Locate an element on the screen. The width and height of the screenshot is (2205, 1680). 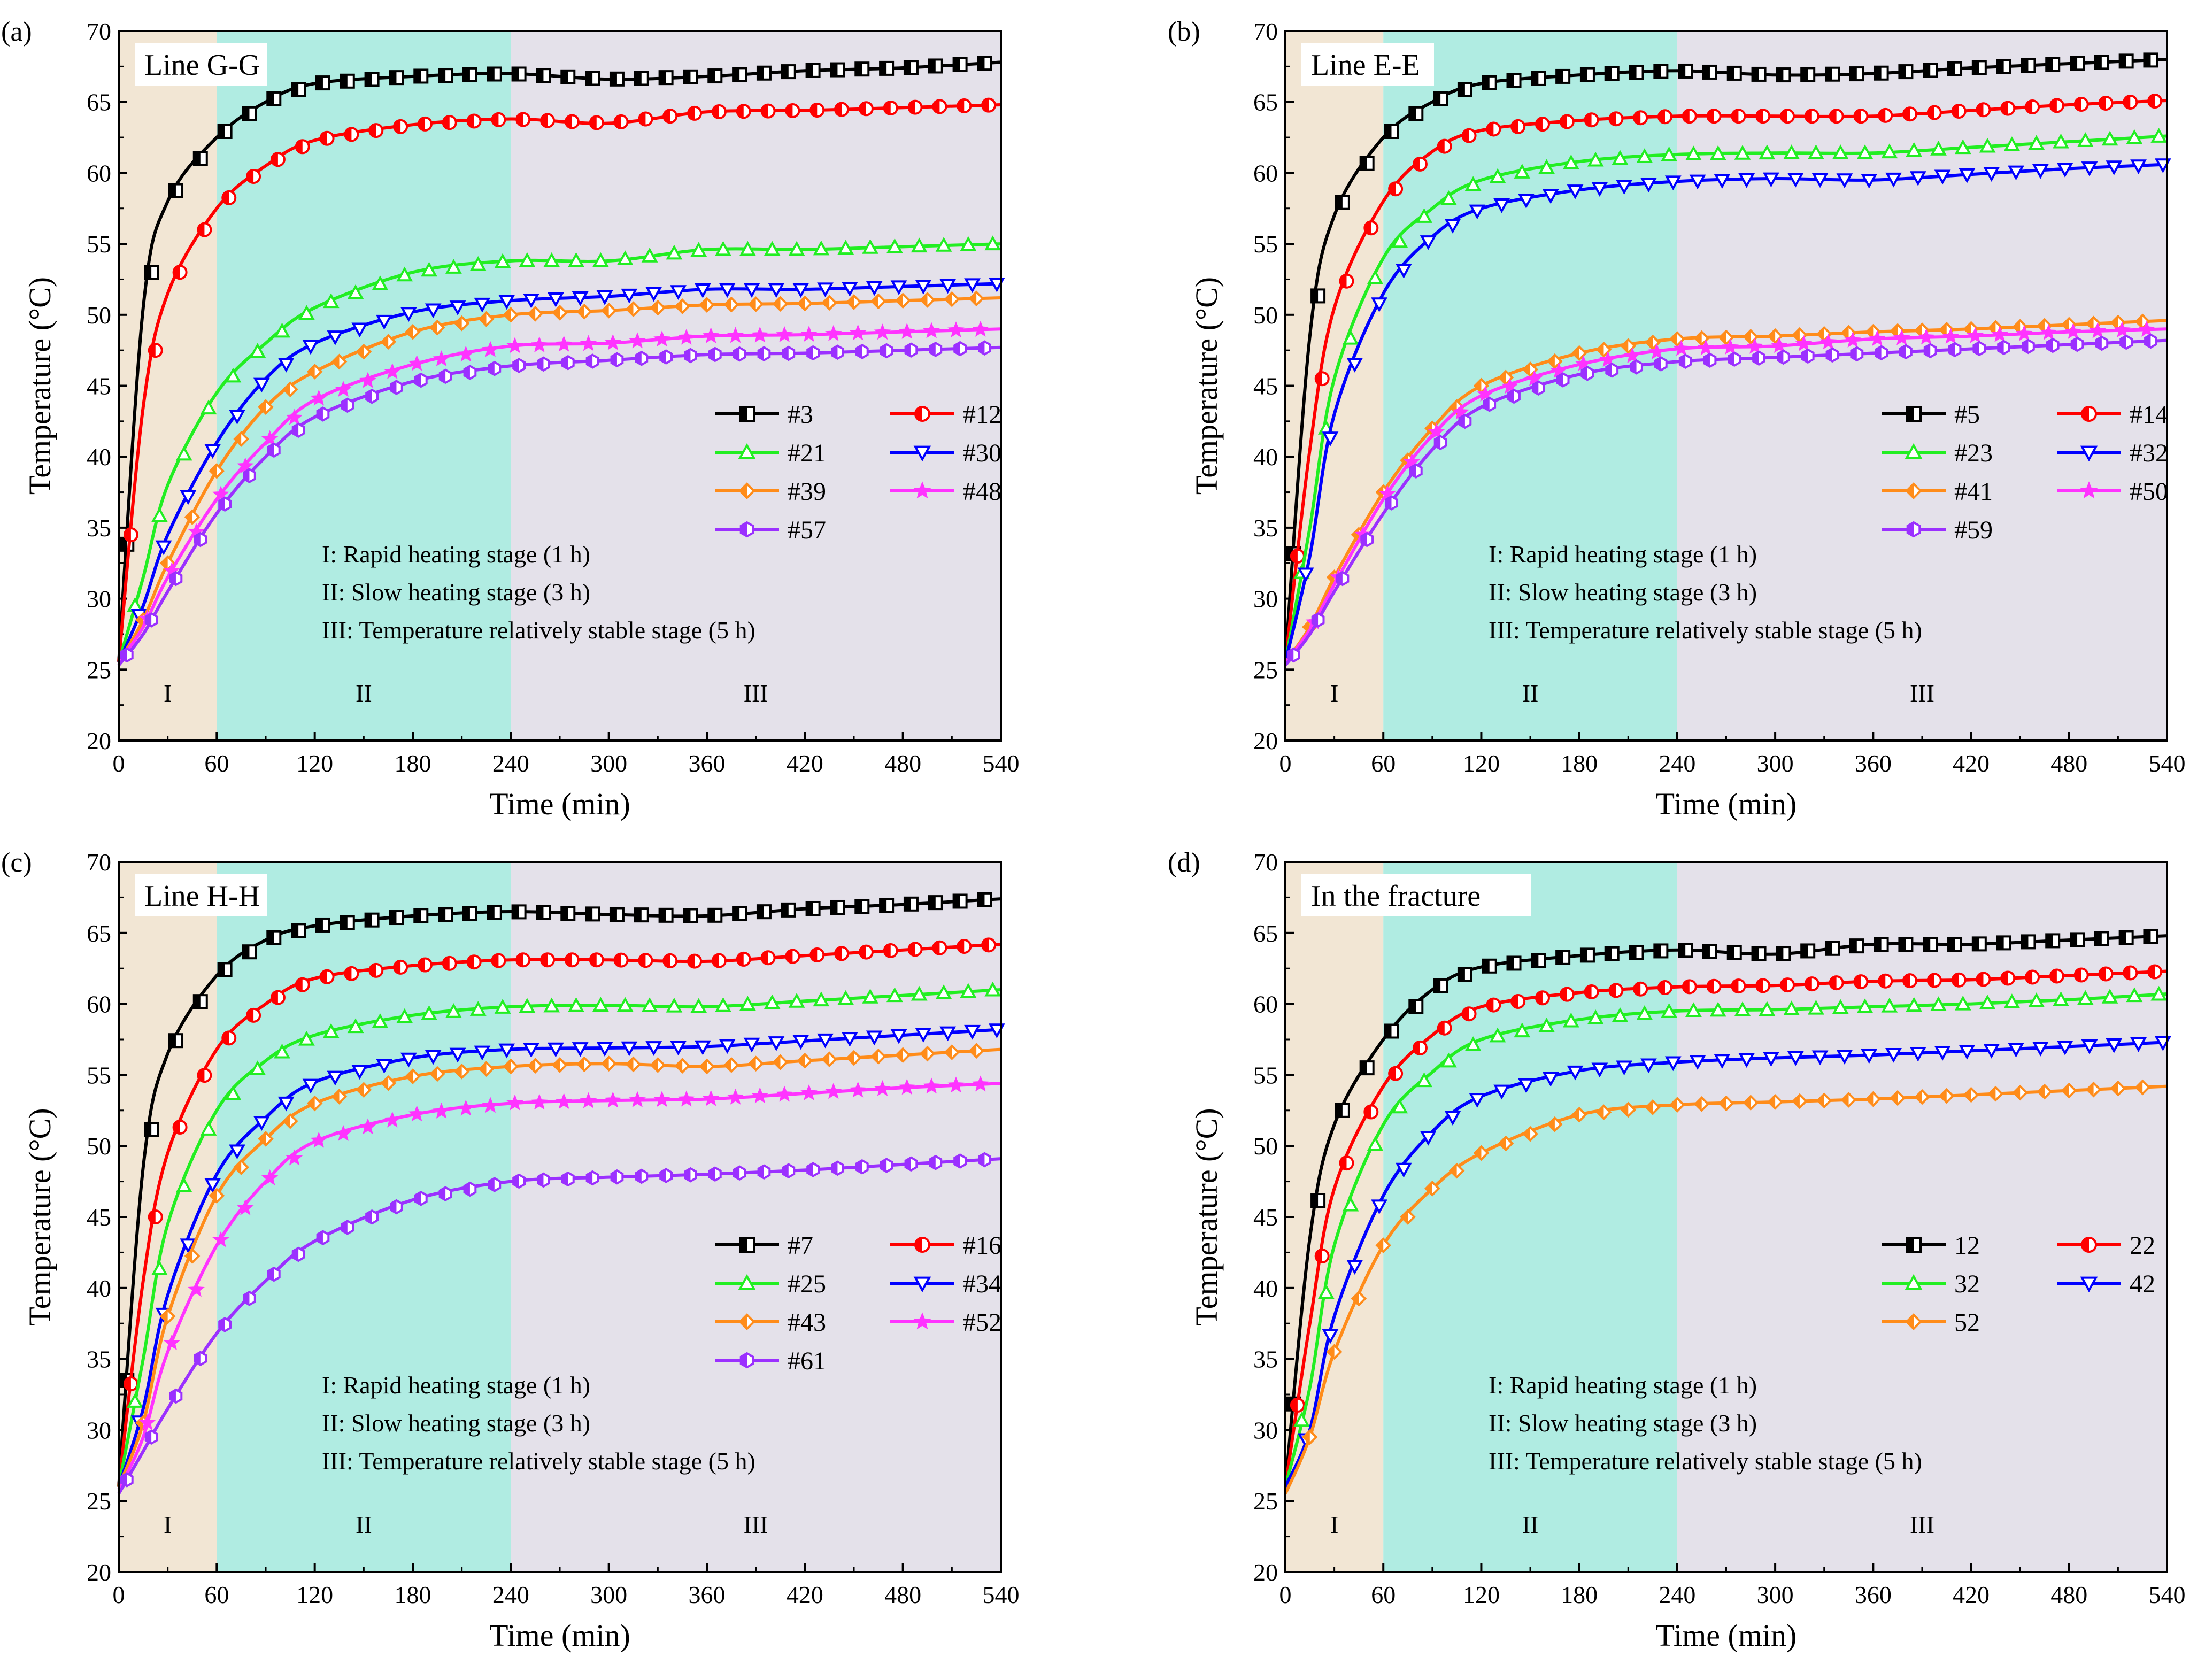
y-tick-label: 30 is located at coordinates (99, 1430).